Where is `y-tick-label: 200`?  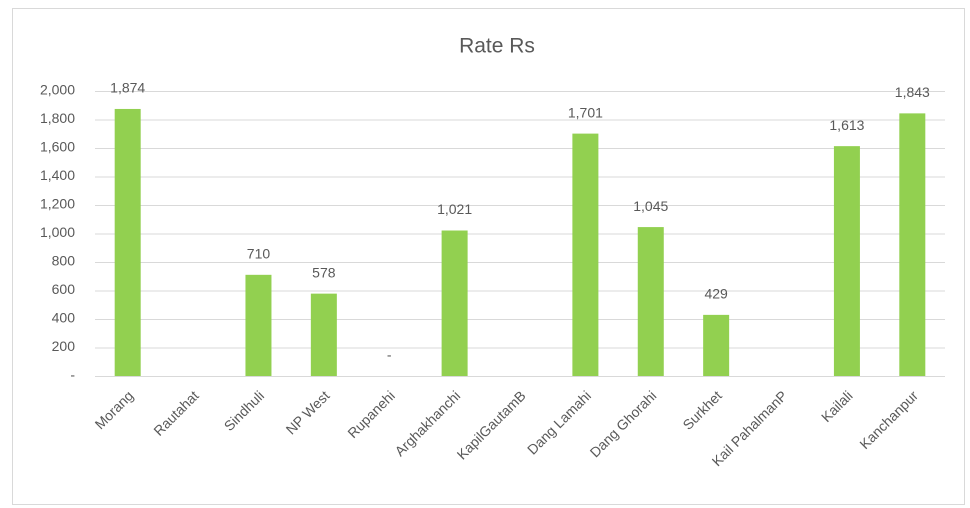
y-tick-label: 200 is located at coordinates (64, 346).